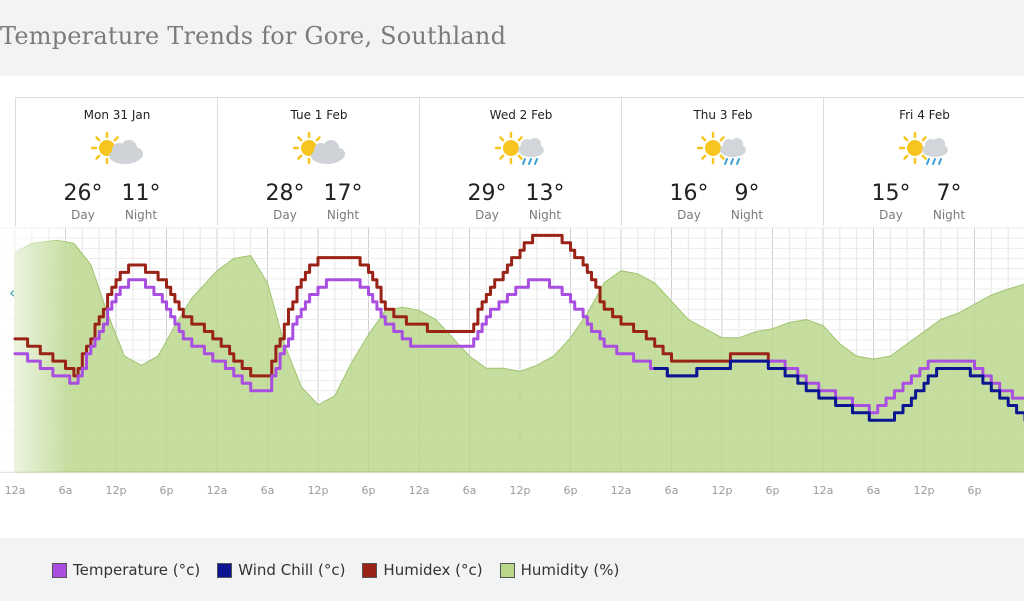 This screenshot has height=601, width=1024. What do you see at coordinates (137, 570) in the screenshot?
I see `legend-label: Temperature (°c)` at bounding box center [137, 570].